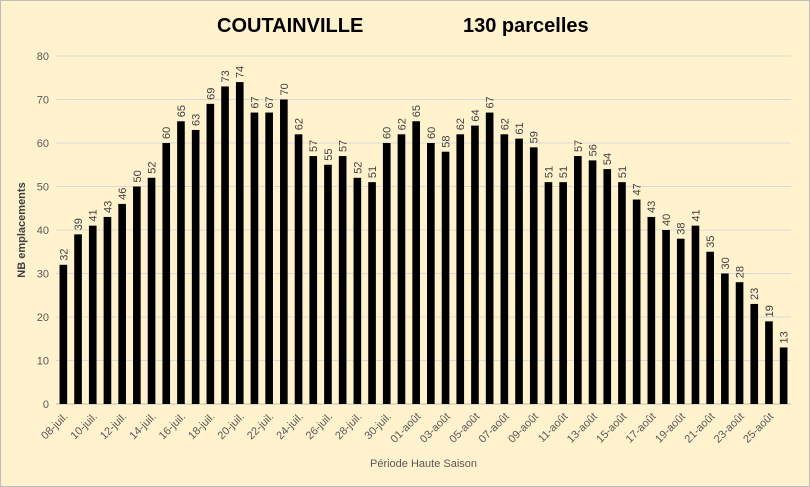 The image size is (810, 487). I want to click on x-tick-label: 15-août, so click(611, 428).